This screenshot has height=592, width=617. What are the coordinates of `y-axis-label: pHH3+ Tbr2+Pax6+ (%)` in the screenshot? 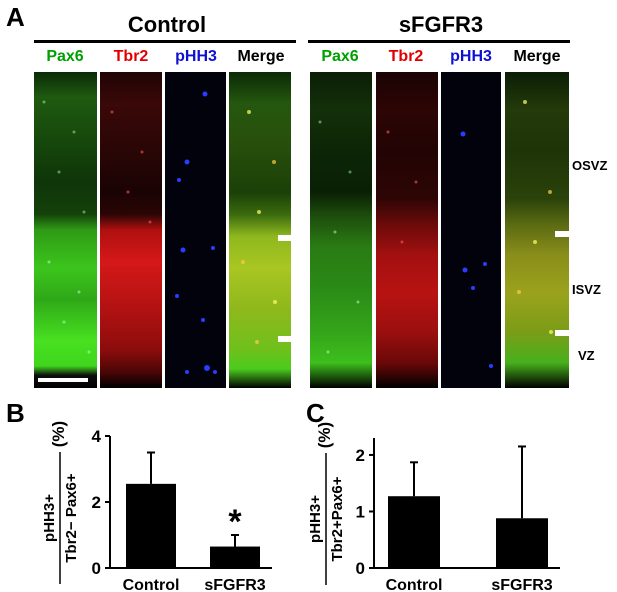 It's located at (326, 503).